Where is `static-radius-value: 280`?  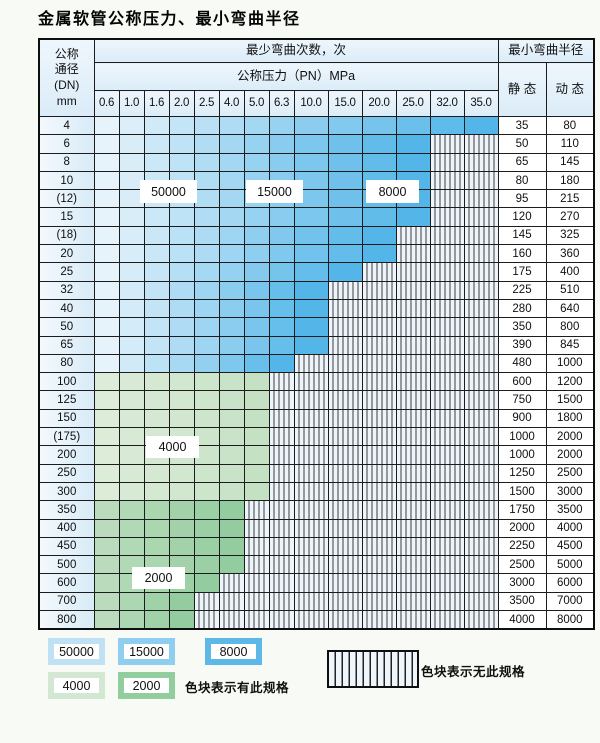 static-radius-value: 280 is located at coordinates (522, 308).